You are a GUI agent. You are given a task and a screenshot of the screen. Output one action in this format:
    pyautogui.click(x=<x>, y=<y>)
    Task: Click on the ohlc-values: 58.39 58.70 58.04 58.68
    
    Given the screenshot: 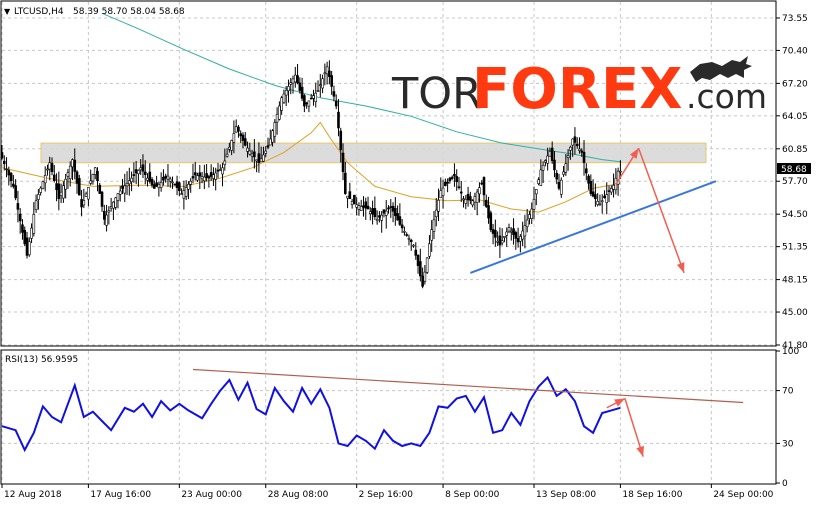 What is the action you would take?
    pyautogui.click(x=129, y=12)
    